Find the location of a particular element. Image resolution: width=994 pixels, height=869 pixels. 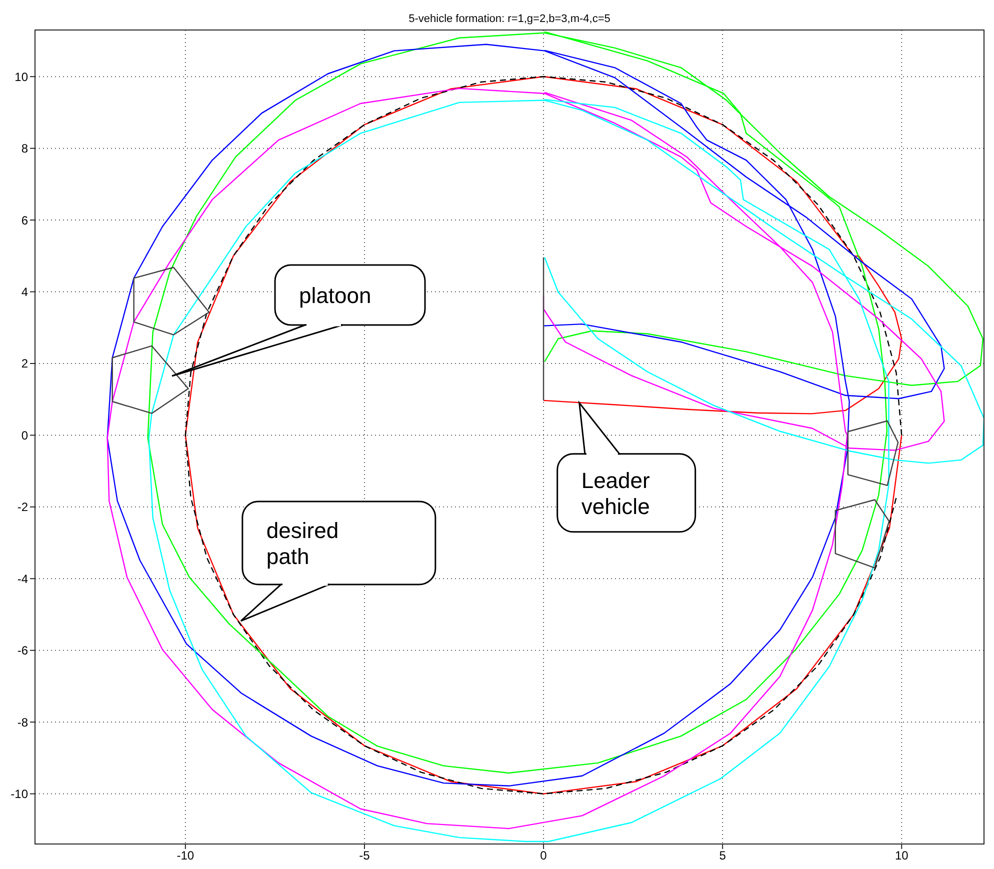

y-tick-label: 6 is located at coordinates (24, 220).